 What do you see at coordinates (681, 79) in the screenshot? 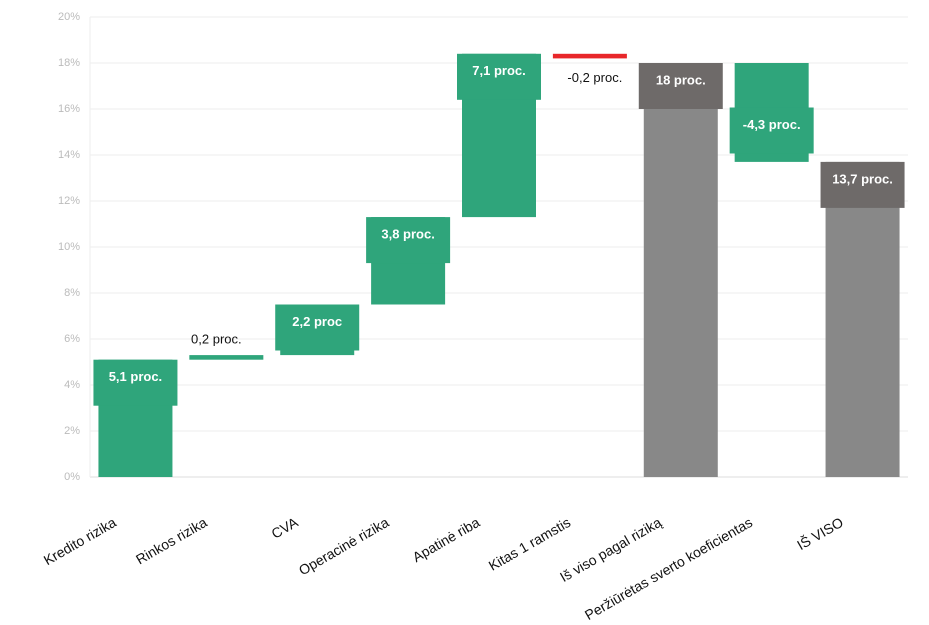
I see `value-label: 18 proc.` at bounding box center [681, 79].